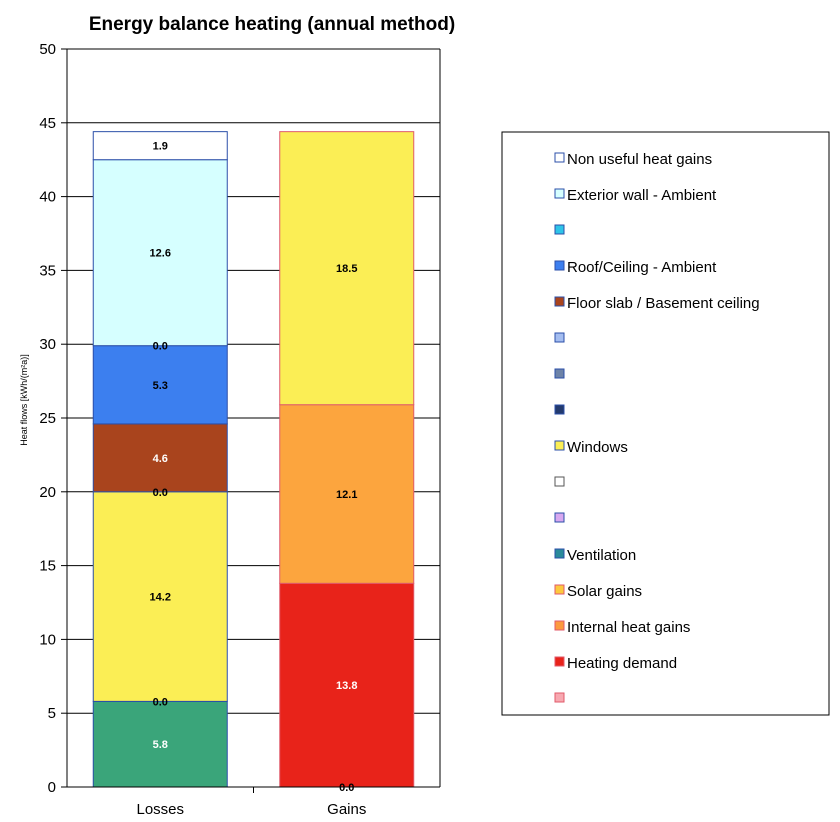 Image resolution: width=840 pixels, height=822 pixels. I want to click on data-label: 12.1, so click(346, 495).